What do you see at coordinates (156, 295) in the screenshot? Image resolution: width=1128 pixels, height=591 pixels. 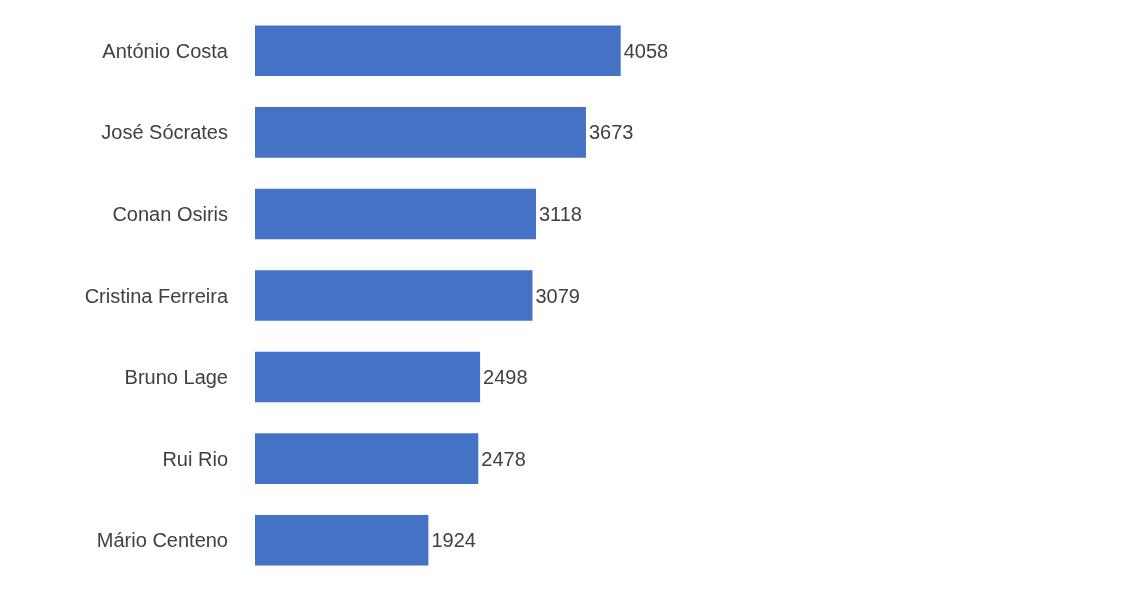 I see `y-tick-label: Cristina Ferreira` at bounding box center [156, 295].